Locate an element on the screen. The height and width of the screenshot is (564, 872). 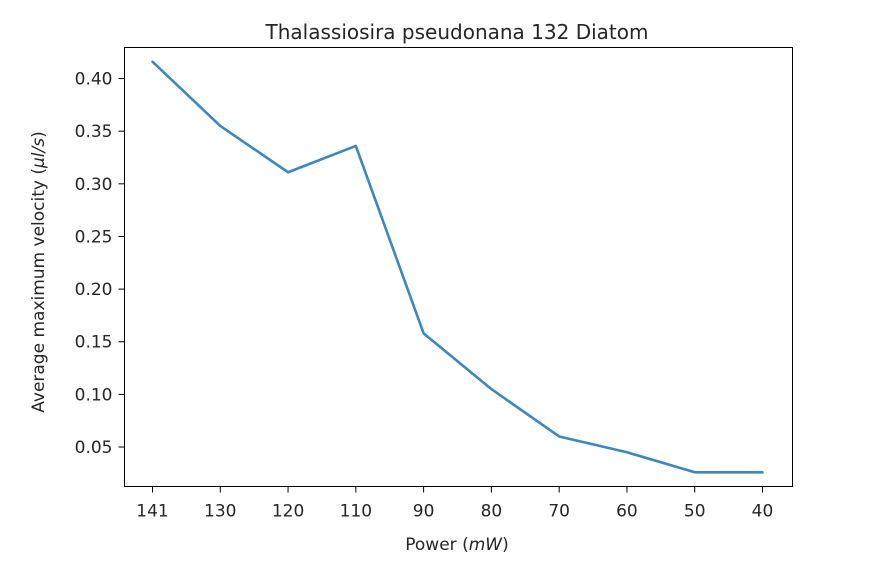
y-tick-label: 0.30 is located at coordinates (94, 185).